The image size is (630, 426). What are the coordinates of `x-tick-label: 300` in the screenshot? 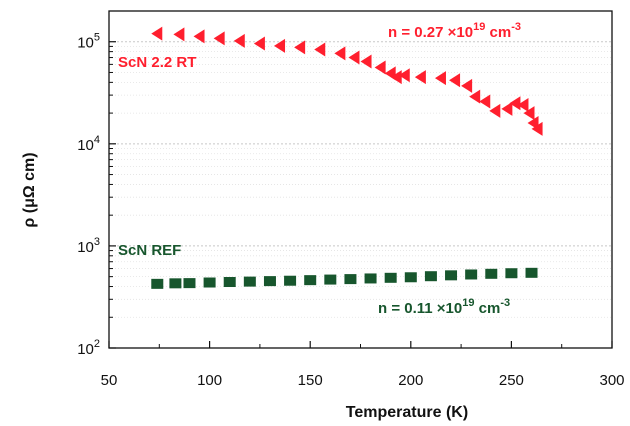 It's located at (611, 380).